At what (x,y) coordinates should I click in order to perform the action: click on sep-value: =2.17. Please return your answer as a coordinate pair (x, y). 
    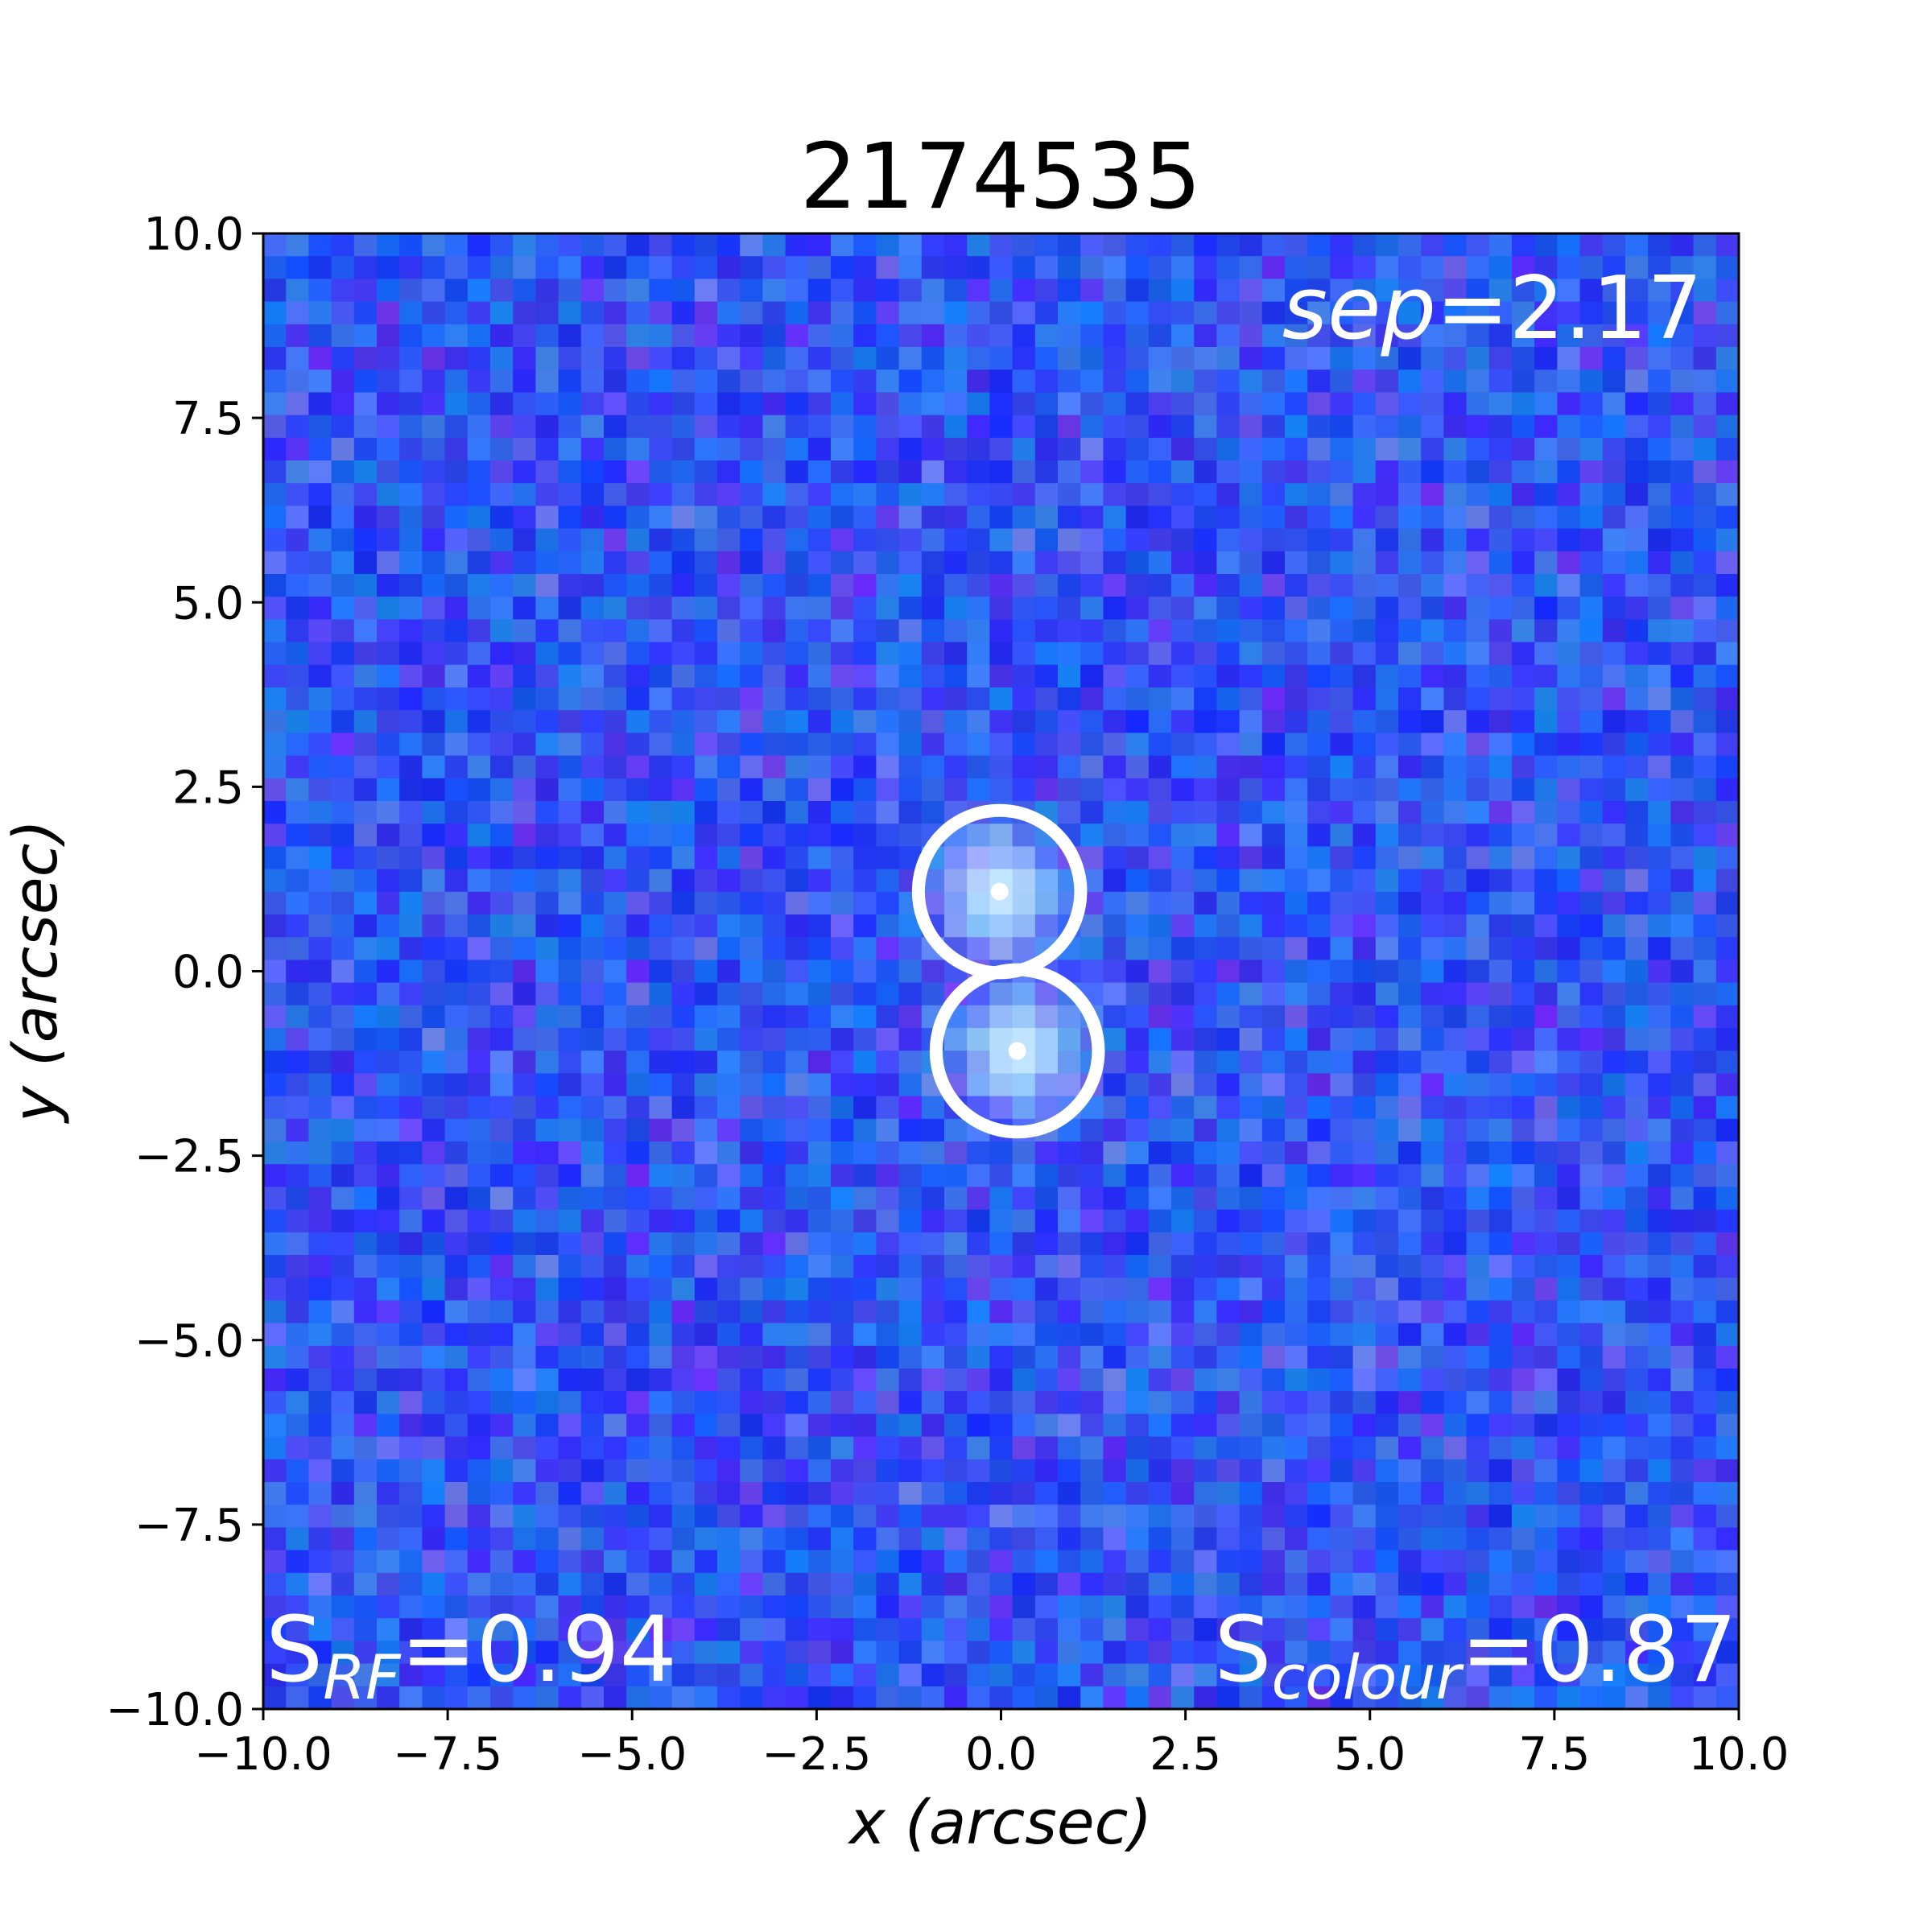
    Looking at the image, I should click on (1569, 308).